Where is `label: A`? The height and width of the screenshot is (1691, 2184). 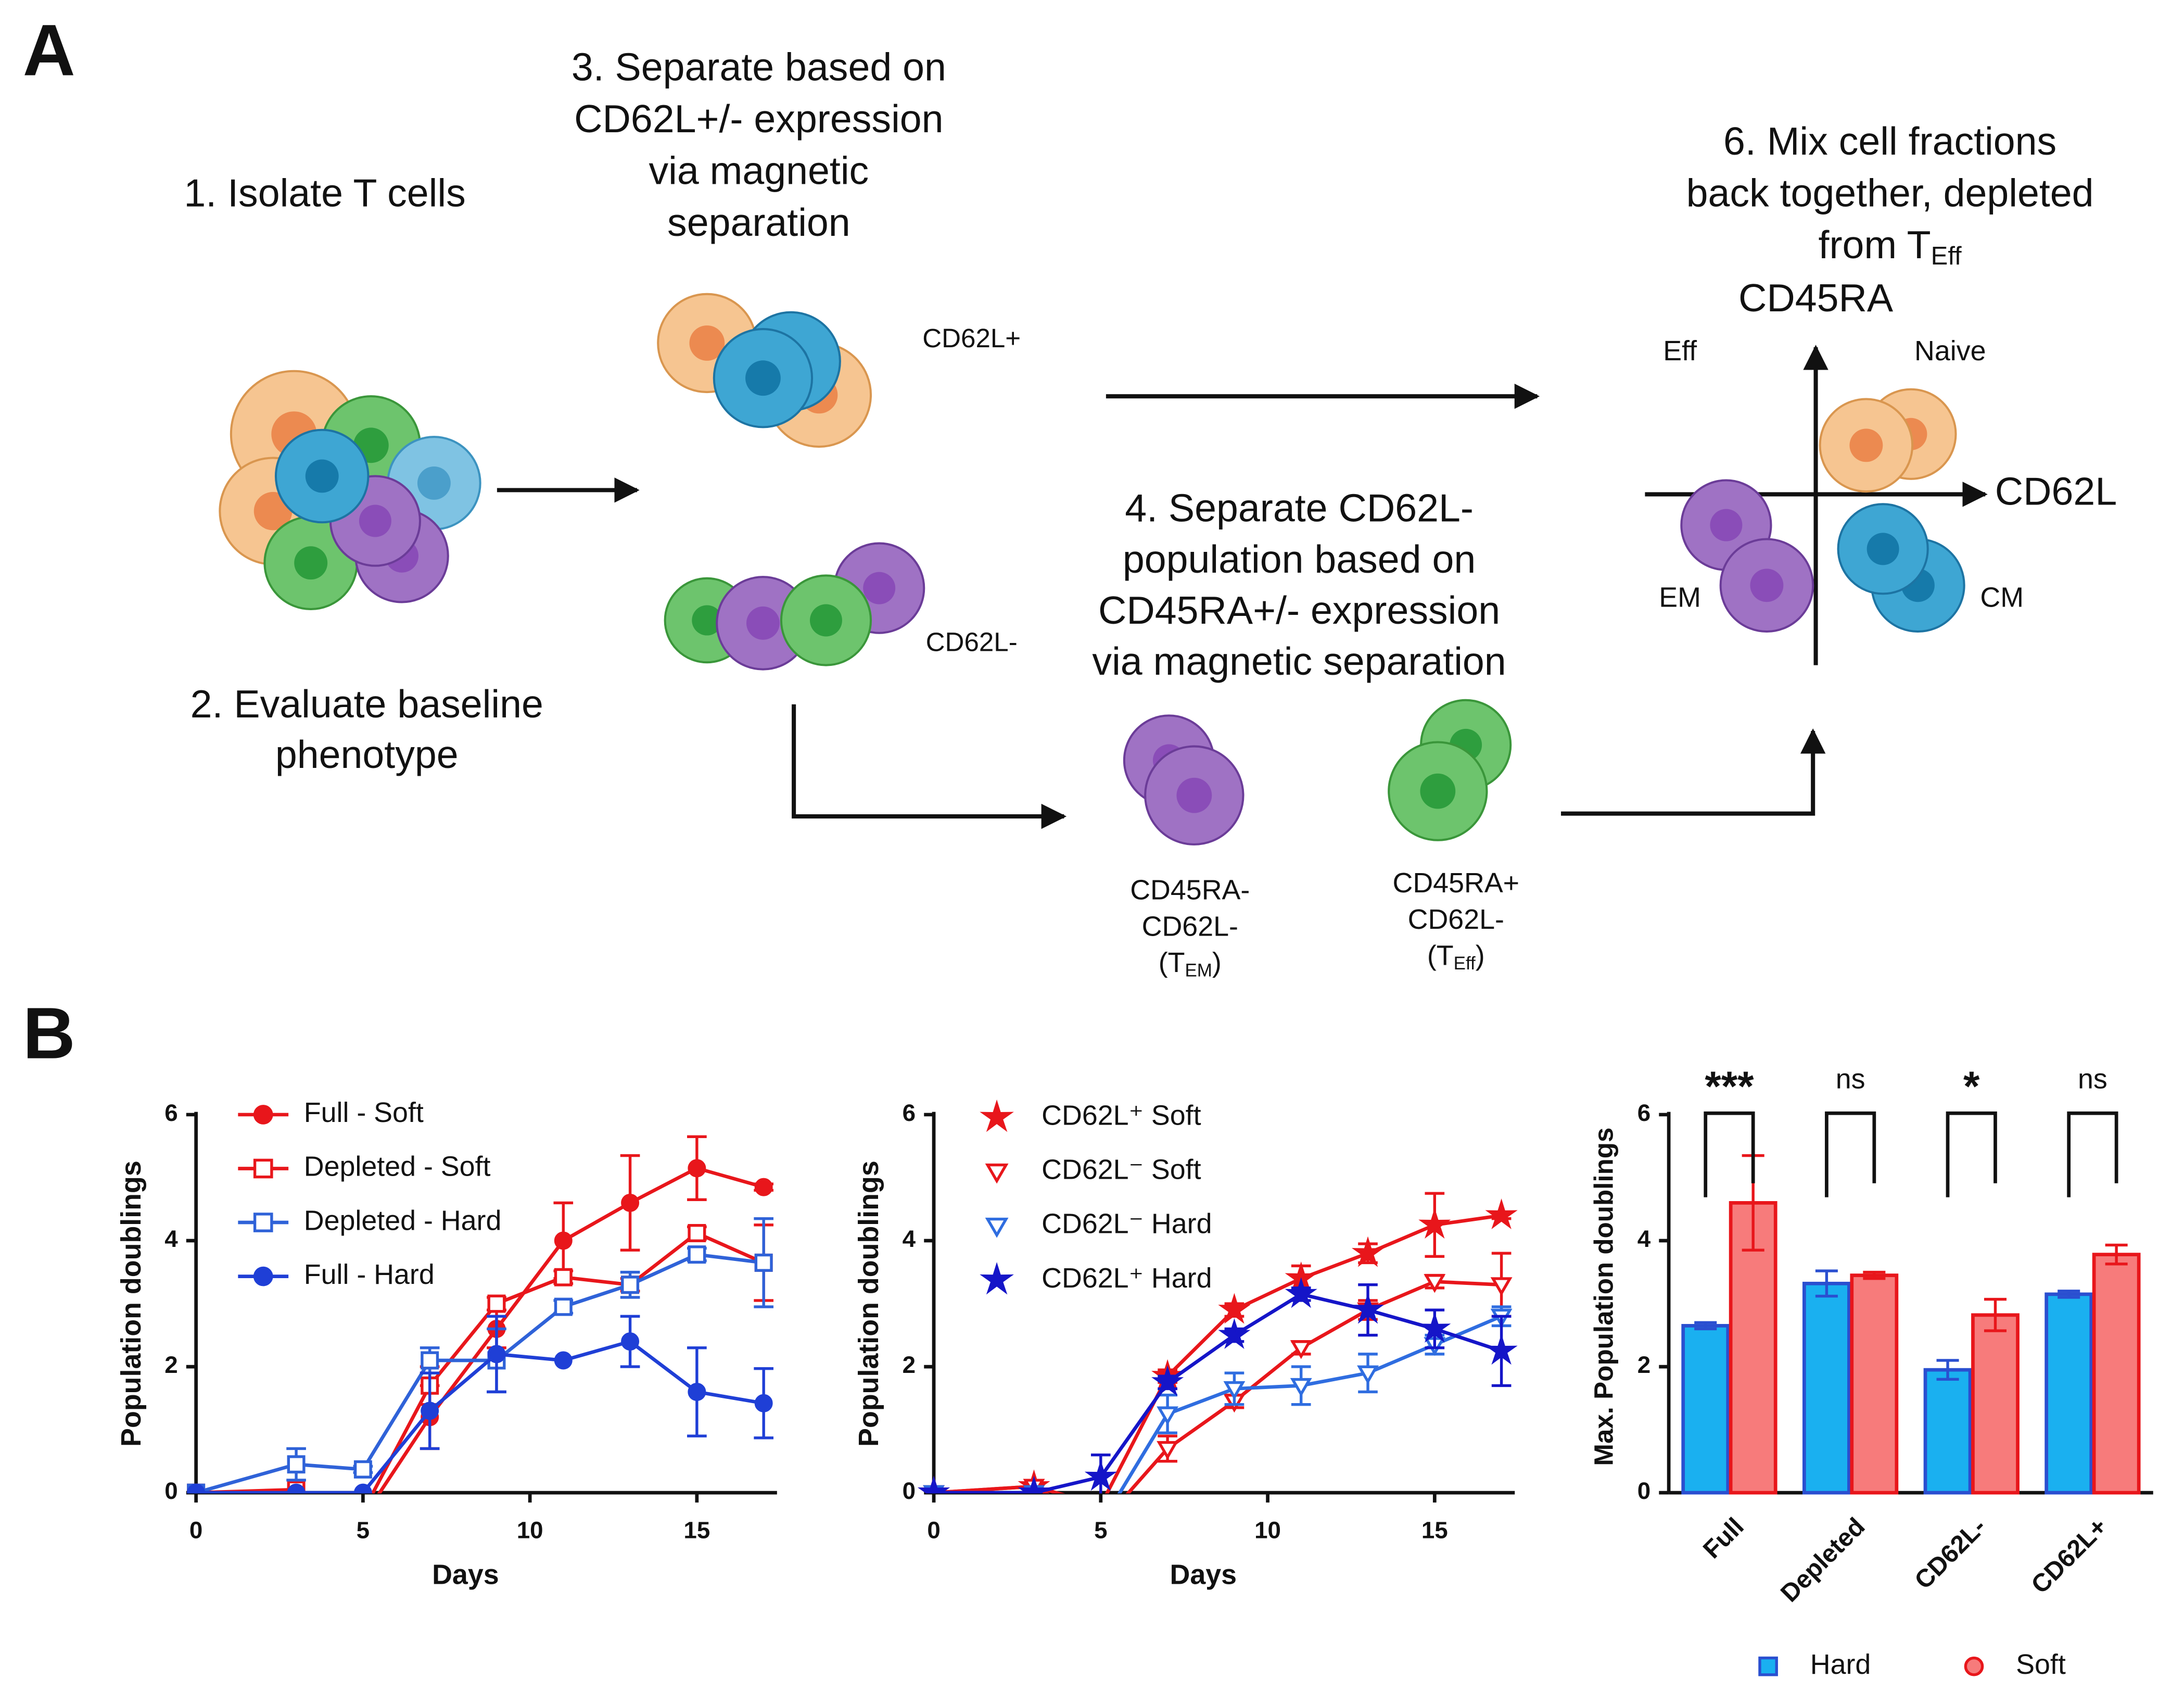 label: A is located at coordinates (49, 50).